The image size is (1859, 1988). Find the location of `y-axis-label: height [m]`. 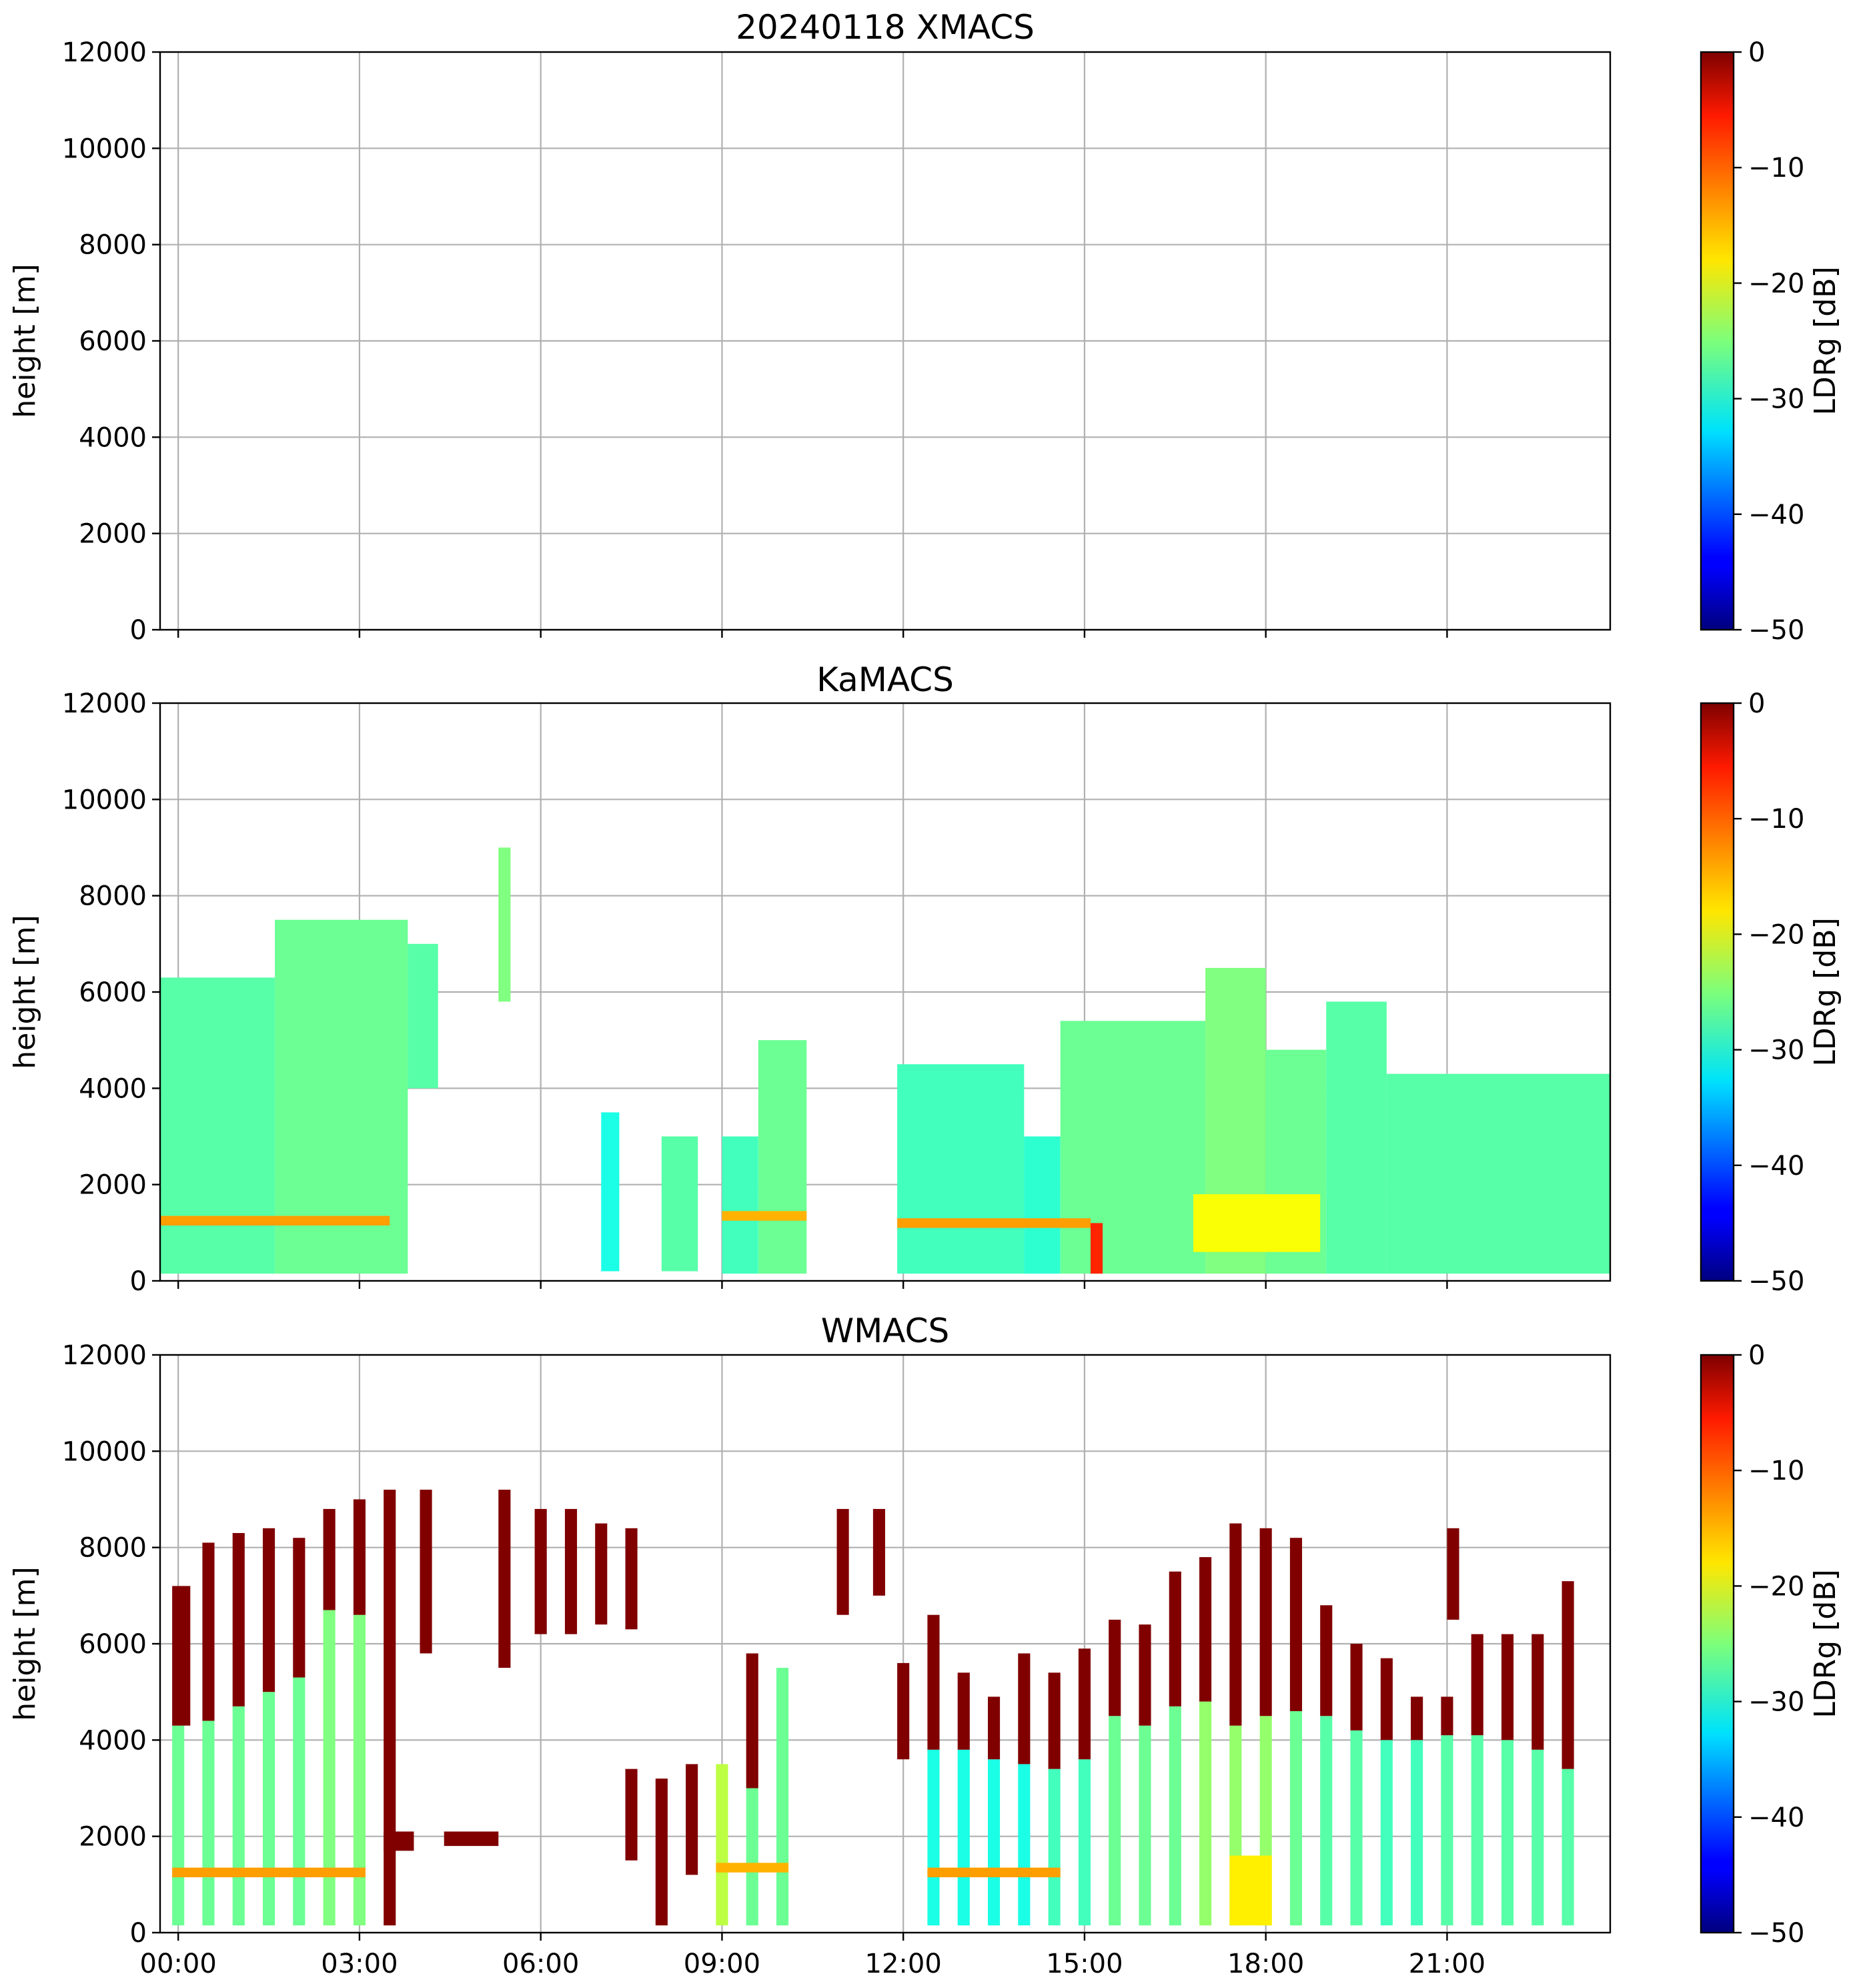

y-axis-label: height [m] is located at coordinates (25, 1643).